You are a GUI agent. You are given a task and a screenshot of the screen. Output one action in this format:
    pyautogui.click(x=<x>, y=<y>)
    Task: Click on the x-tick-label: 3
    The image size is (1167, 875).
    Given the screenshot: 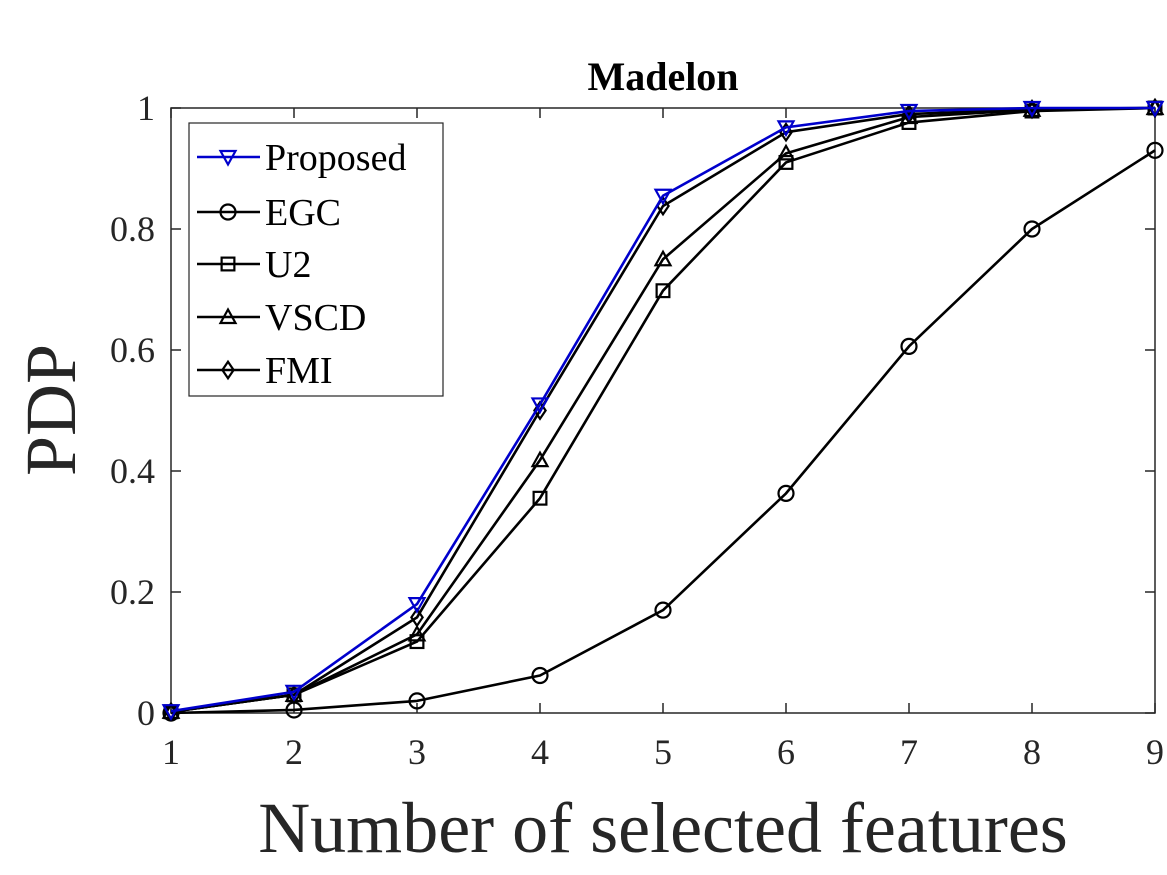 What is the action you would take?
    pyautogui.click(x=417, y=752)
    